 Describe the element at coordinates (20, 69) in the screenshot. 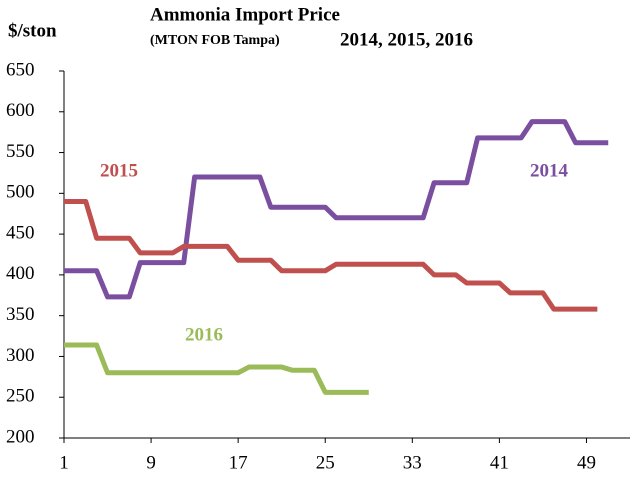

I see `y-tick-label: 650` at that location.